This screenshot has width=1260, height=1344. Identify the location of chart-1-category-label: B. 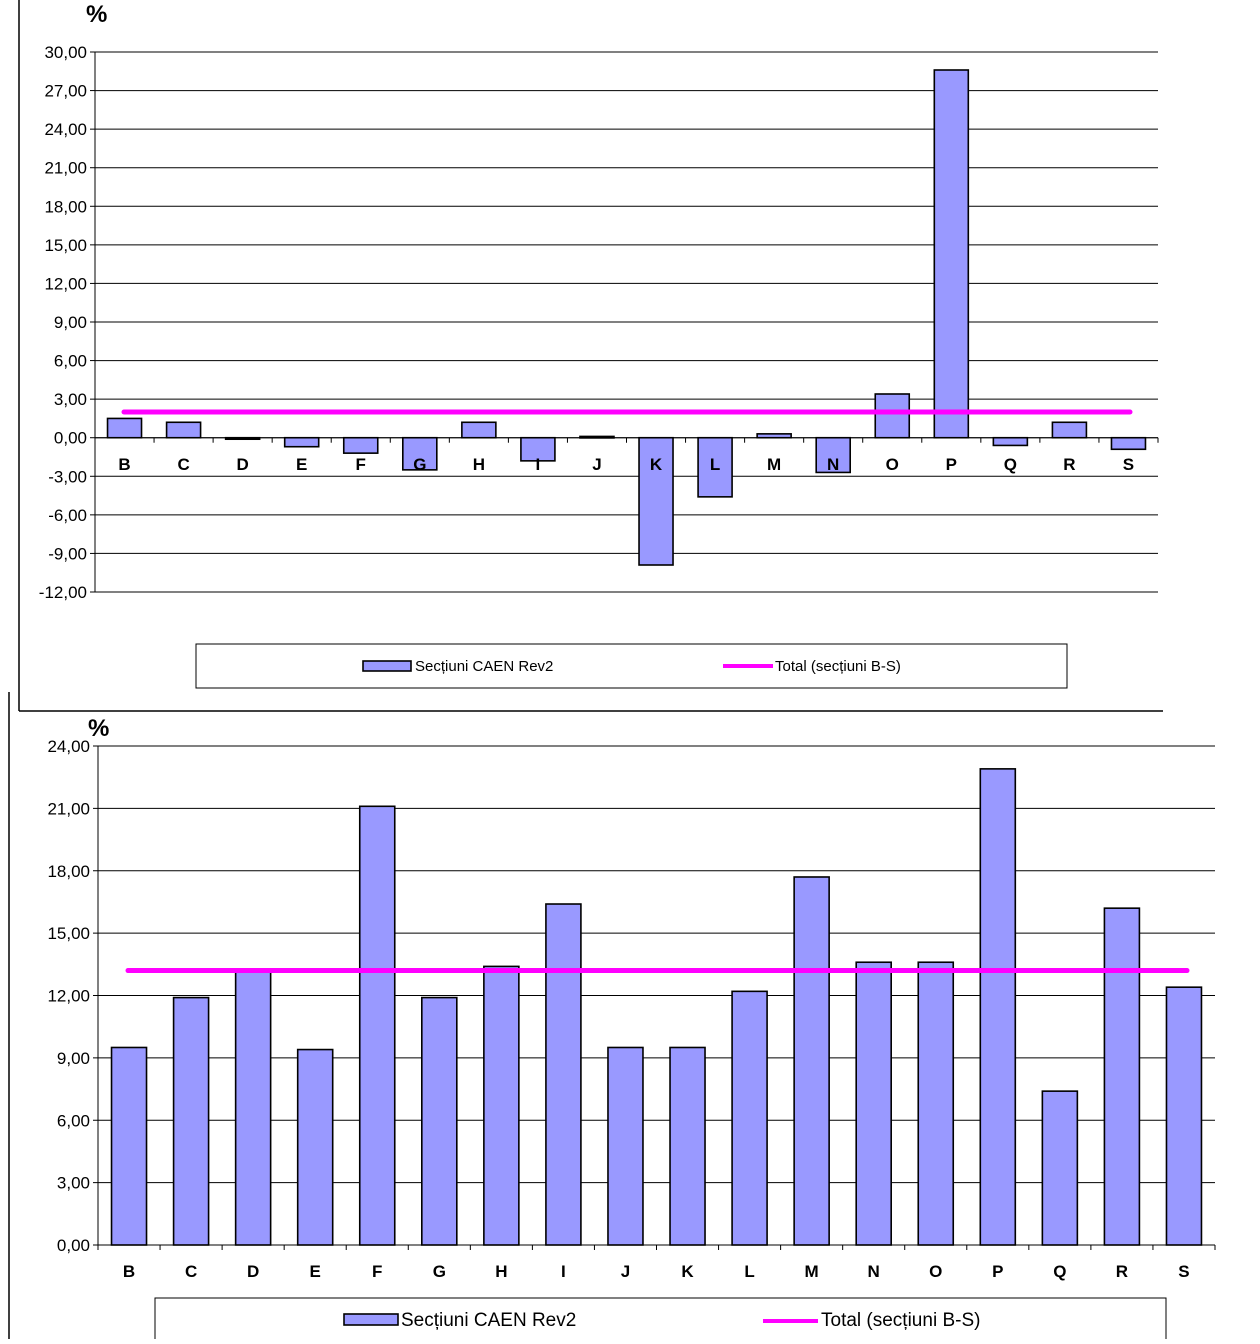
(124, 464).